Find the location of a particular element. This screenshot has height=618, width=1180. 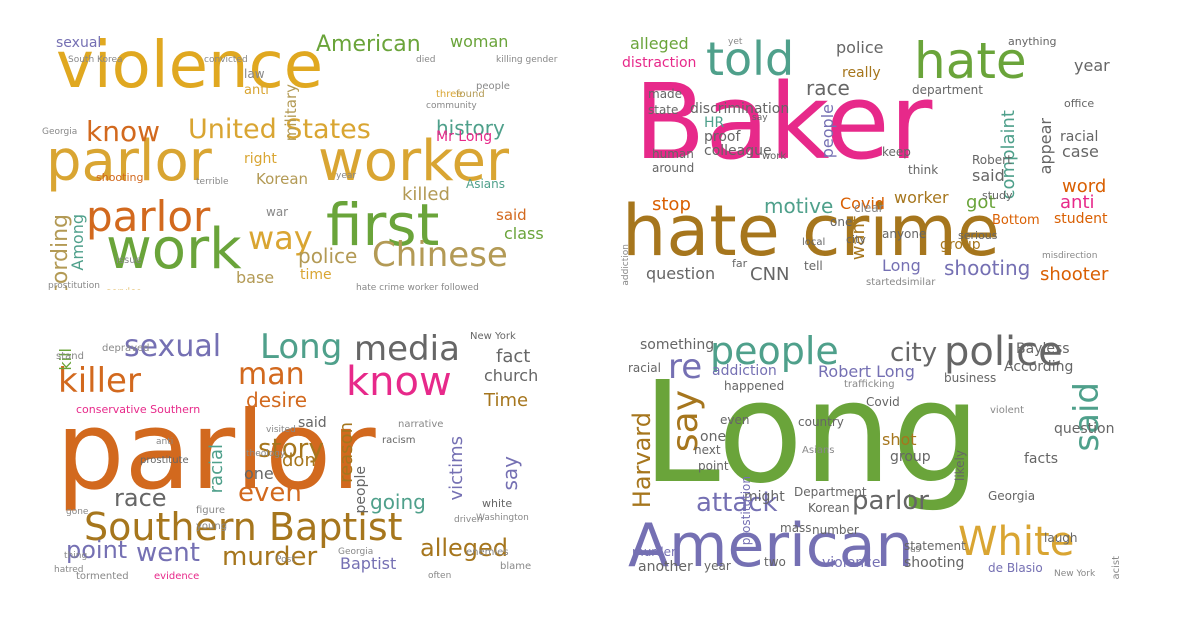

word-appear: appear is located at coordinates (1045, 146).